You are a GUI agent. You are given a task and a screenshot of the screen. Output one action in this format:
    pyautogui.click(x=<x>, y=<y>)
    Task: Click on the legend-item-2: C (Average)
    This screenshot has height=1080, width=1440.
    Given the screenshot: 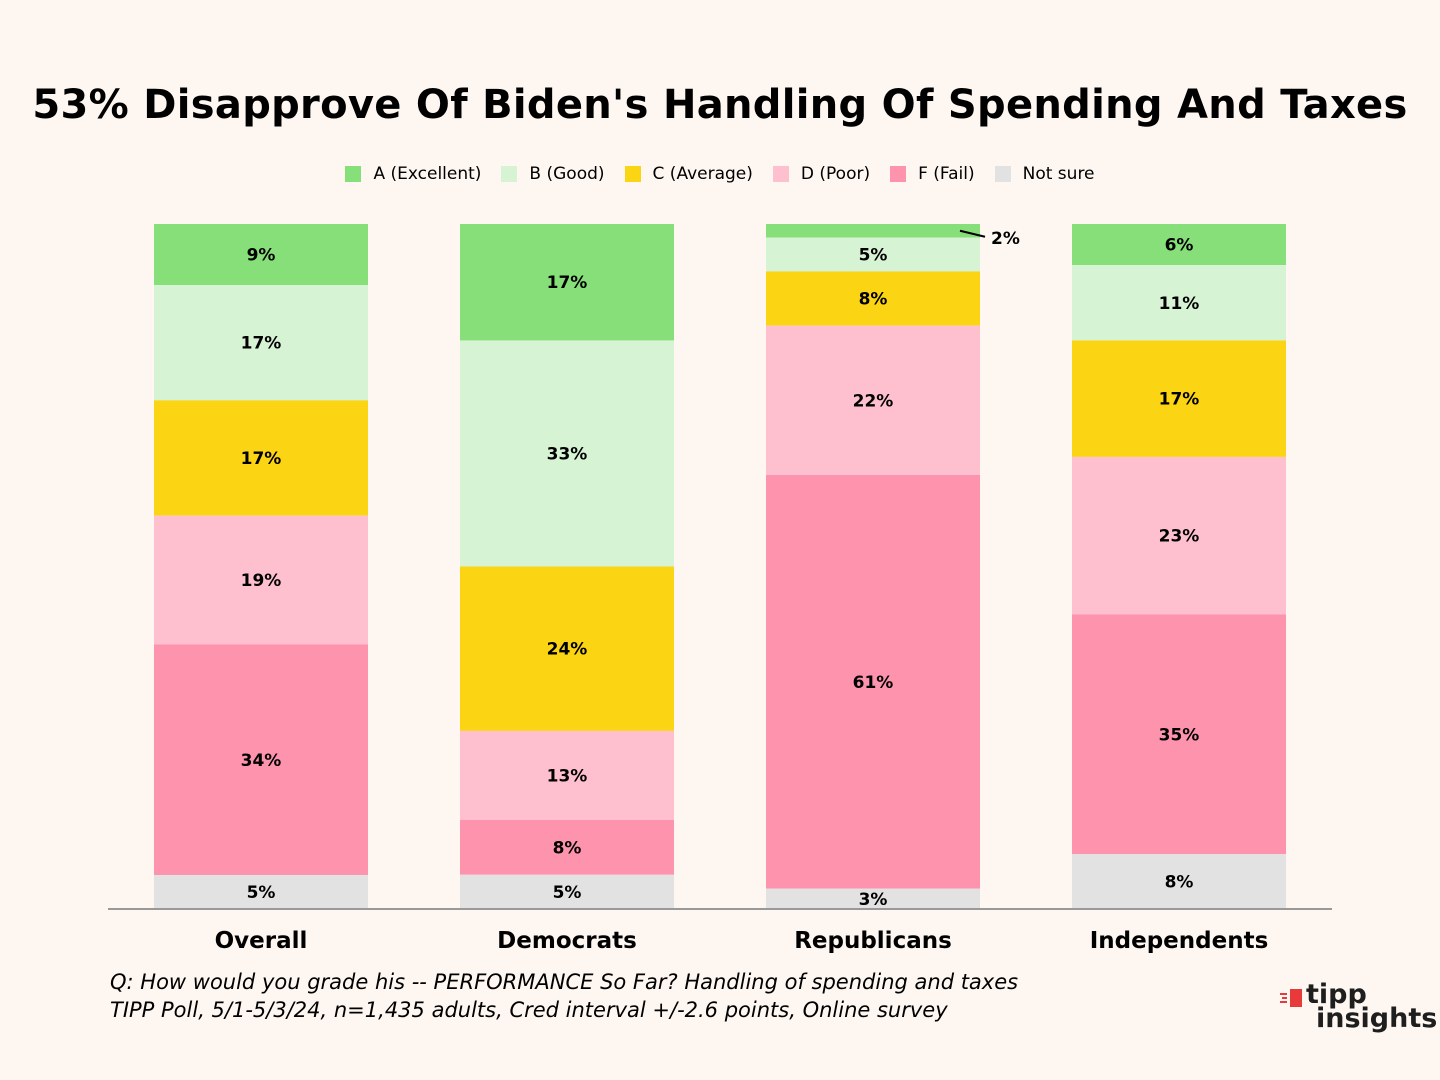 What is the action you would take?
    pyautogui.click(x=688, y=174)
    